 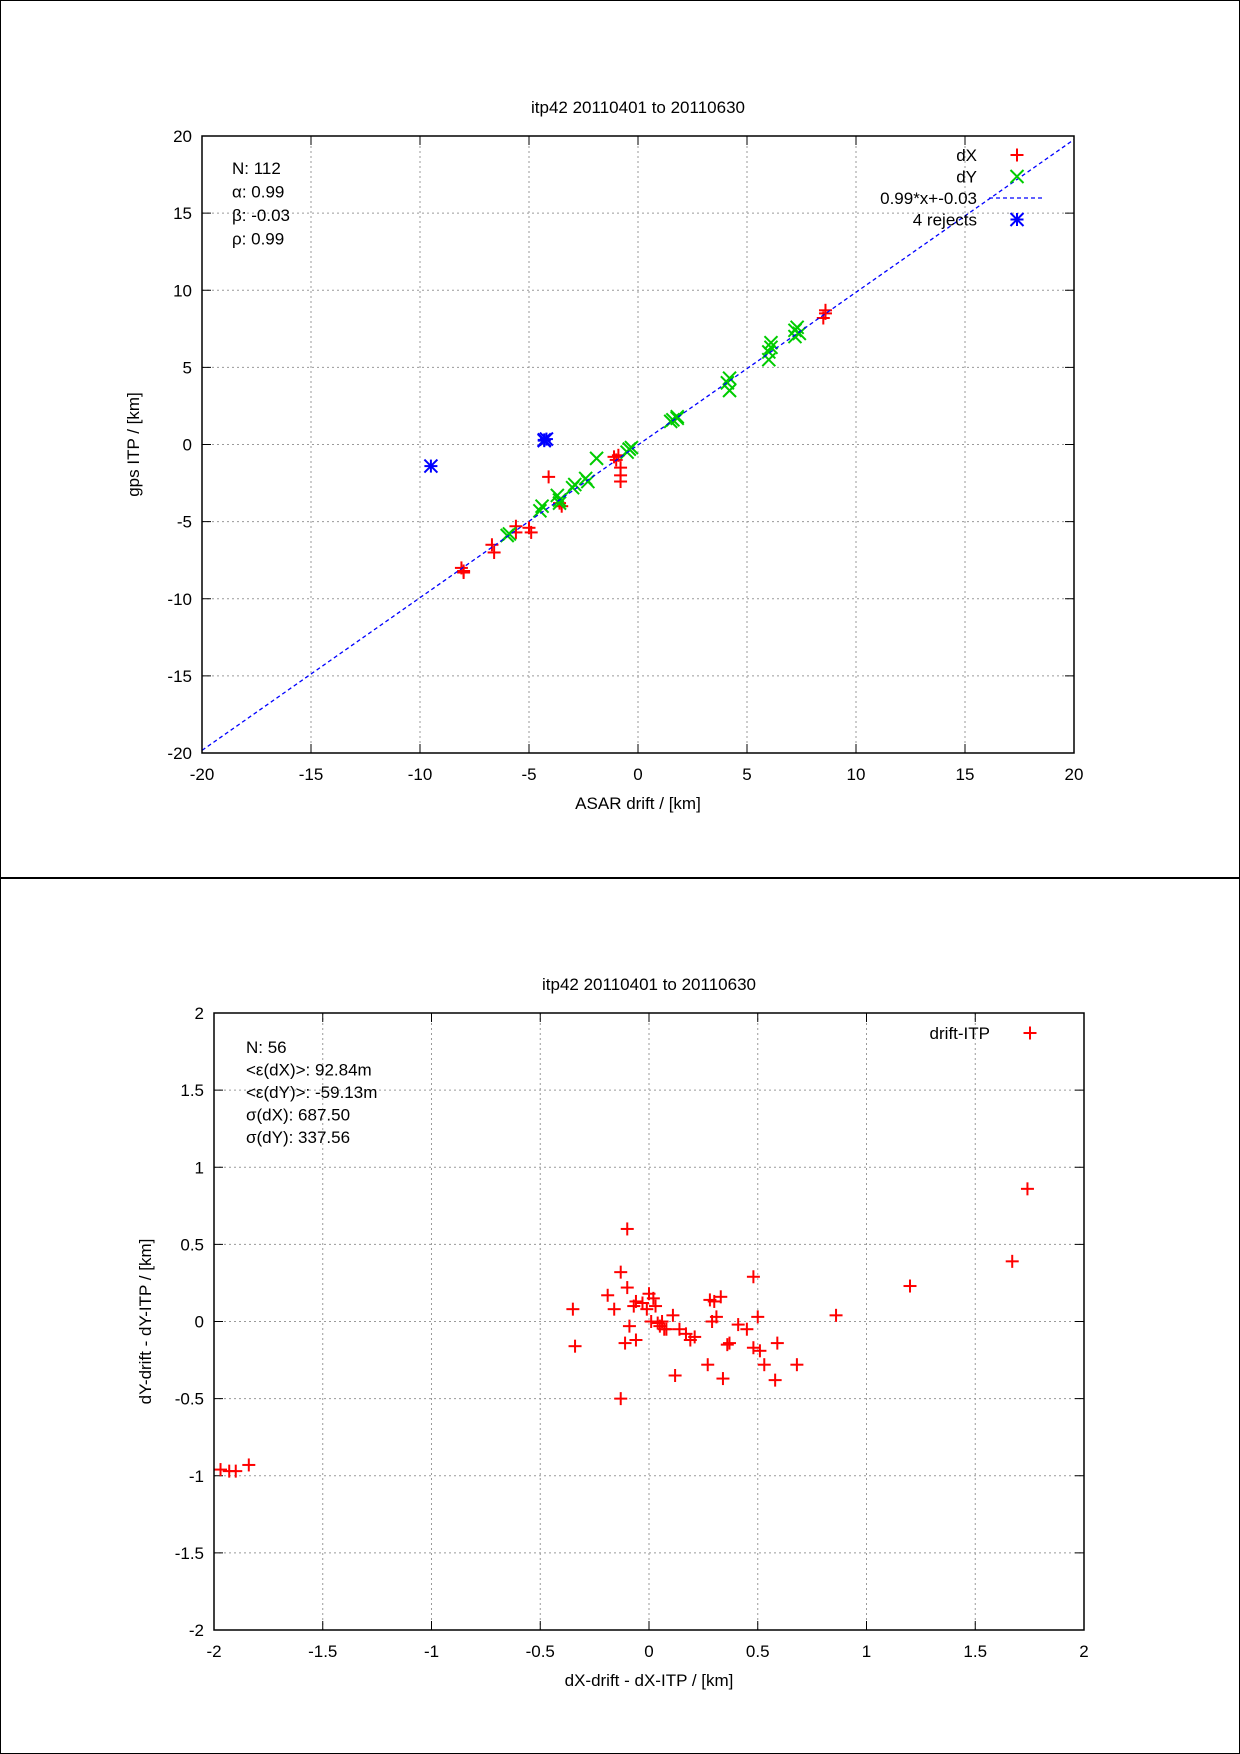 What do you see at coordinates (1074, 774) in the screenshot?
I see `x-tick-label: 20` at bounding box center [1074, 774].